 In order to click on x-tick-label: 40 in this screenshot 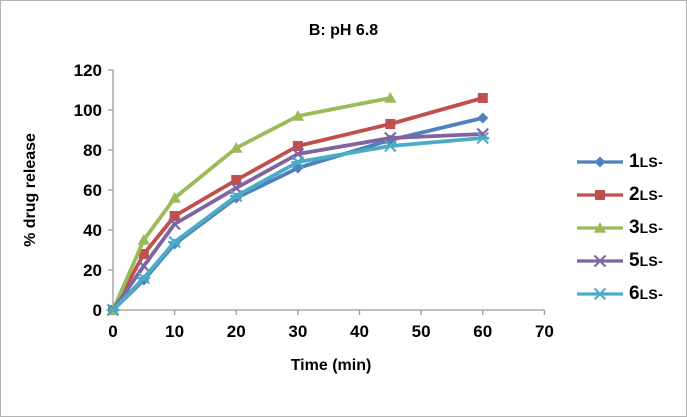, I will do `click(359, 331)`.